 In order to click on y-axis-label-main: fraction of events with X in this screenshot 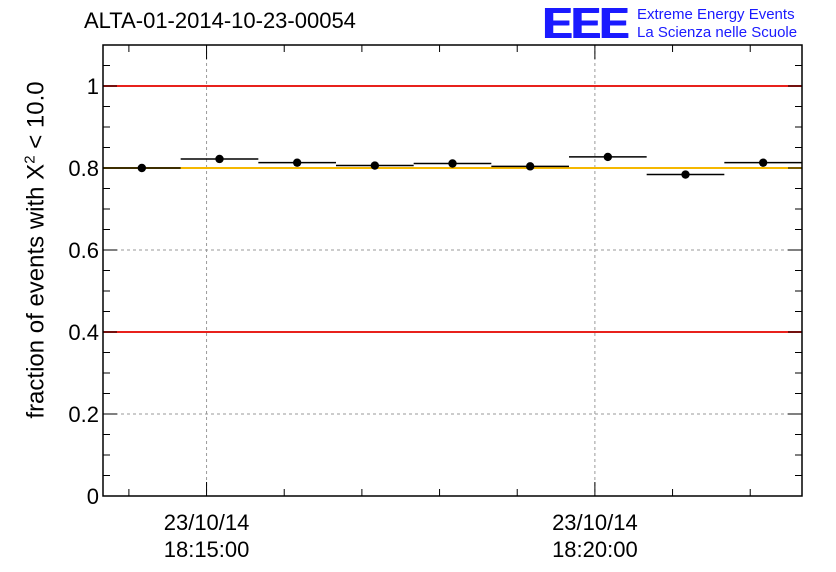, I will do `click(36, 291)`.